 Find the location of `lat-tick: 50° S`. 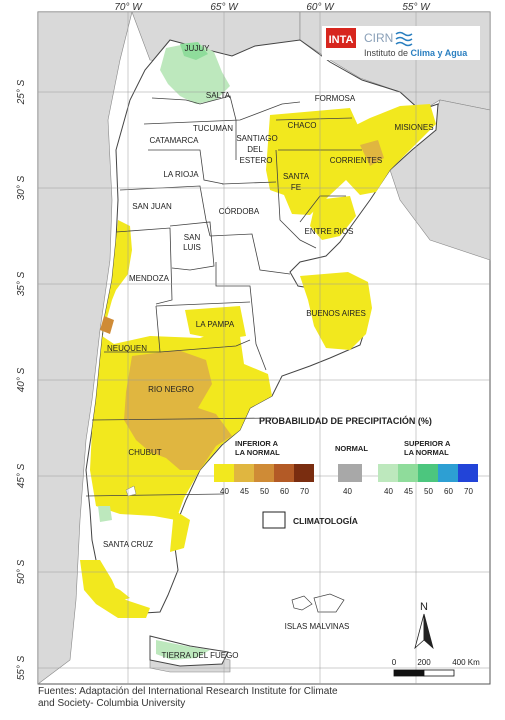

lat-tick: 50° S is located at coordinates (21, 571).